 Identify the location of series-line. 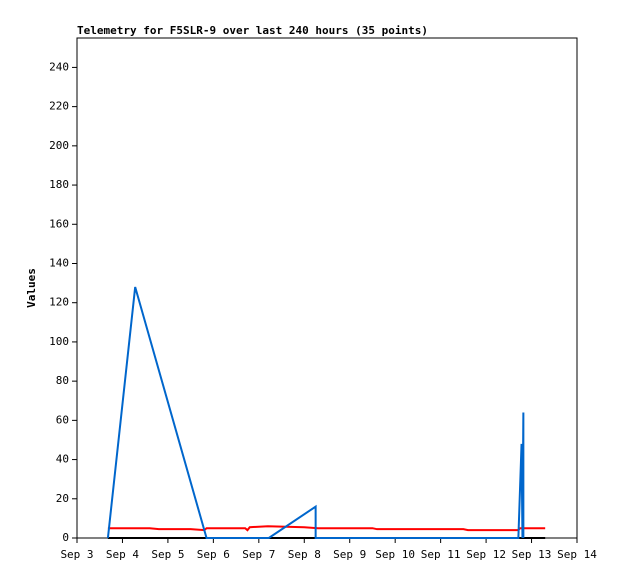
(326, 528).